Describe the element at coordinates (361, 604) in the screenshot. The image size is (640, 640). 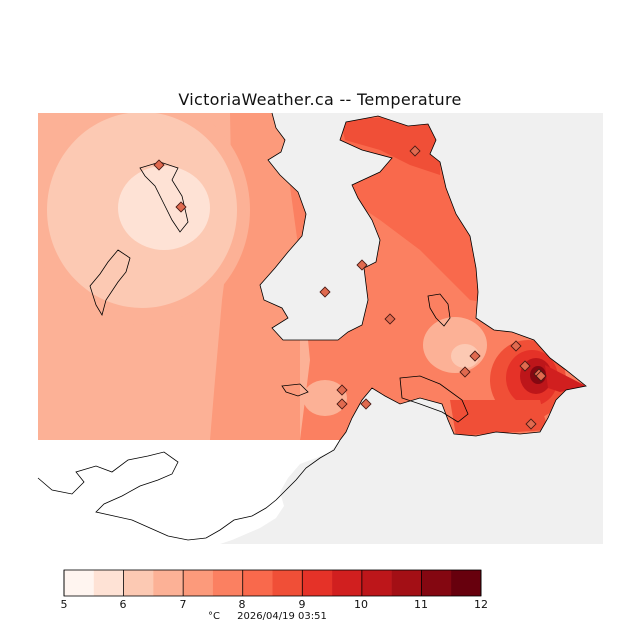
I see `legend-tick-10: 10` at that location.